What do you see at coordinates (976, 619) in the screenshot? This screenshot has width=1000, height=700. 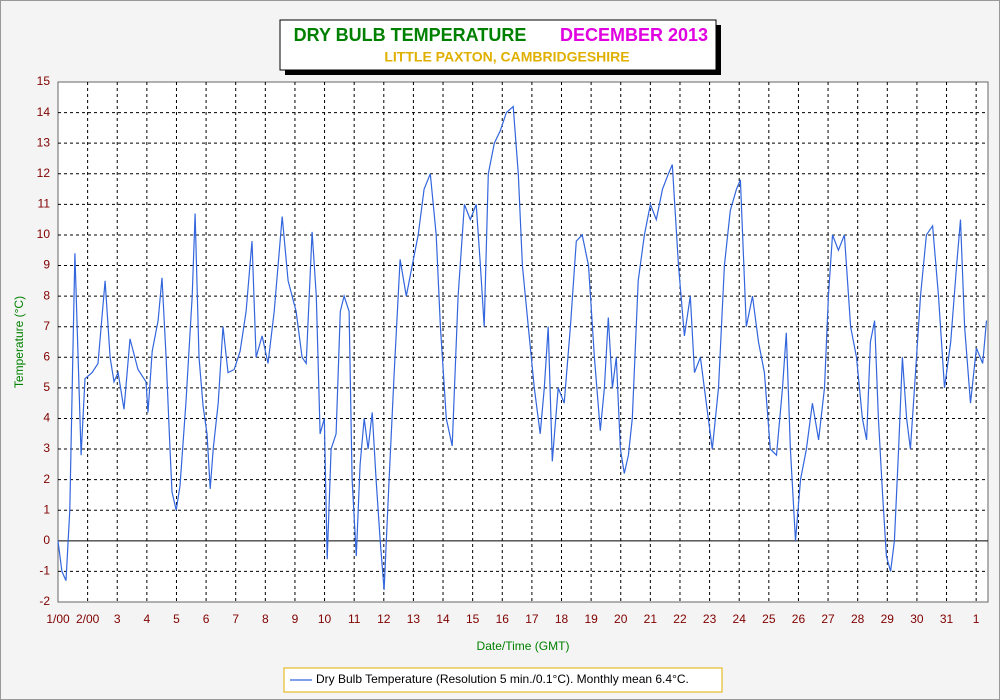 I see `x-tick-label: 1` at bounding box center [976, 619].